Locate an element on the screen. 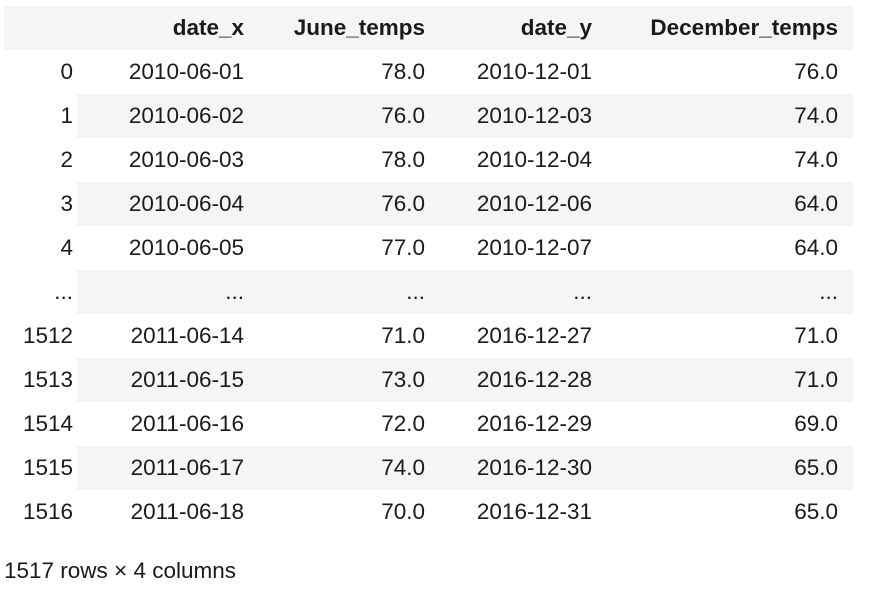  row-index: 1516 is located at coordinates (47, 511).